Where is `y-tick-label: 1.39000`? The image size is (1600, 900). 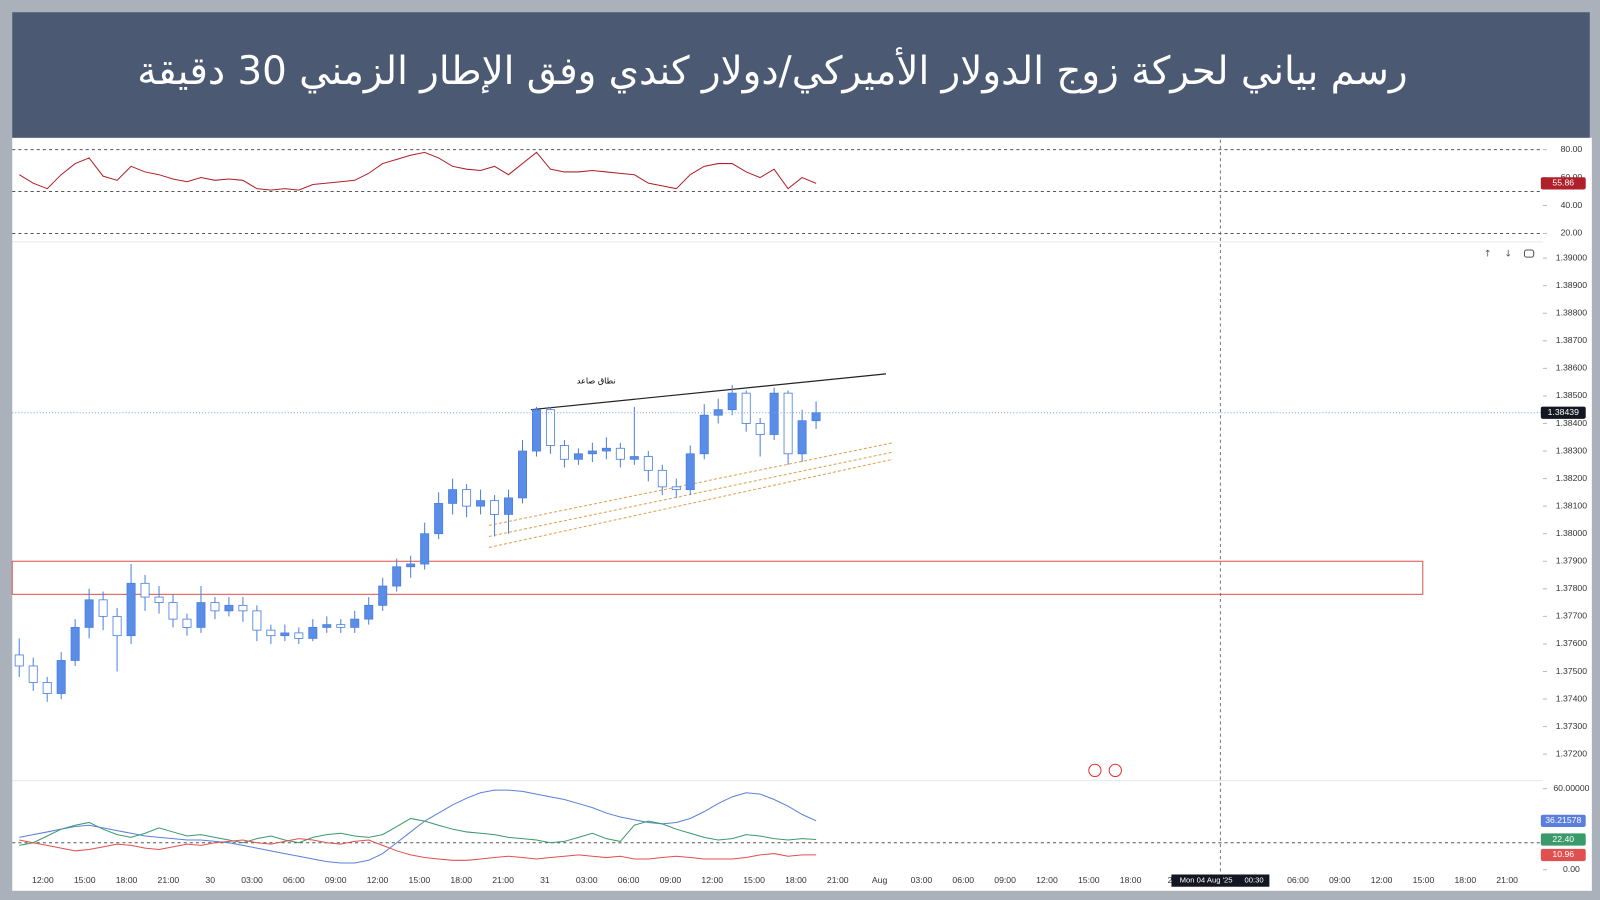
y-tick-label: 1.39000 is located at coordinates (1571, 257).